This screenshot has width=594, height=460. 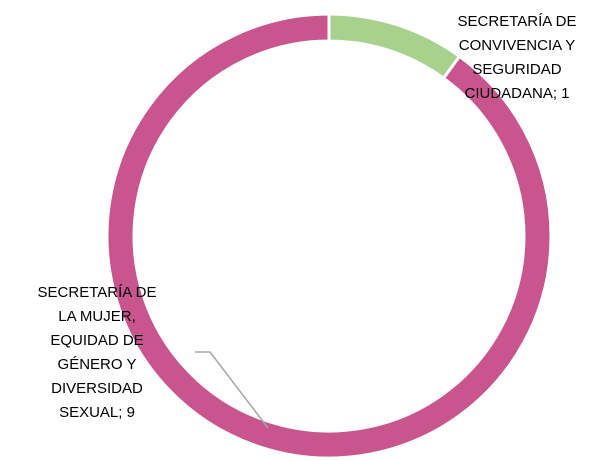 What do you see at coordinates (394, 46) in the screenshot?
I see `donut-slice` at bounding box center [394, 46].